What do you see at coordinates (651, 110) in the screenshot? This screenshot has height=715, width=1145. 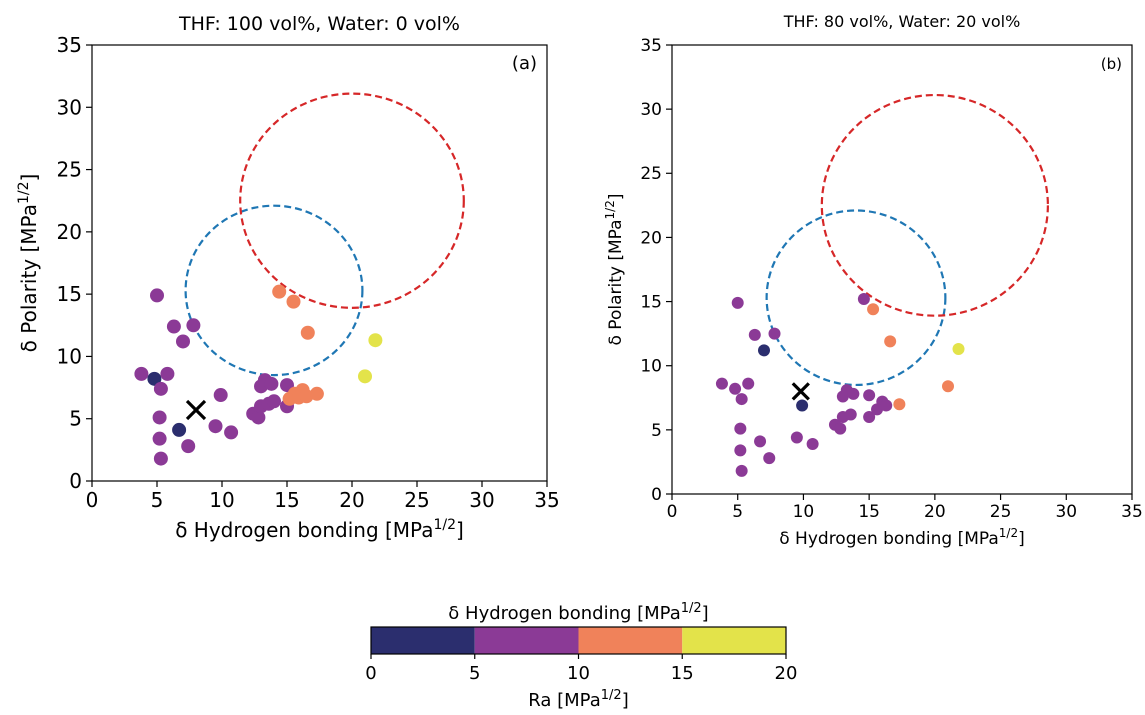 I see `y-tick-label: 30` at bounding box center [651, 110].